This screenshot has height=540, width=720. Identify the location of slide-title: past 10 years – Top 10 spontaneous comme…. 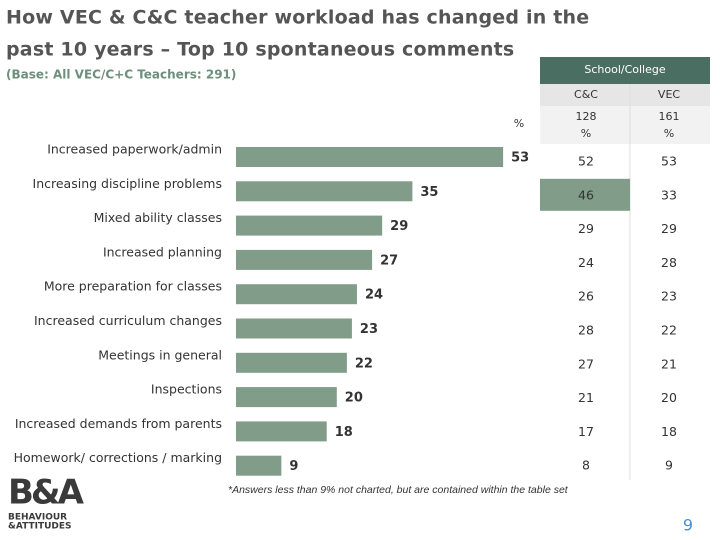
(260, 50).